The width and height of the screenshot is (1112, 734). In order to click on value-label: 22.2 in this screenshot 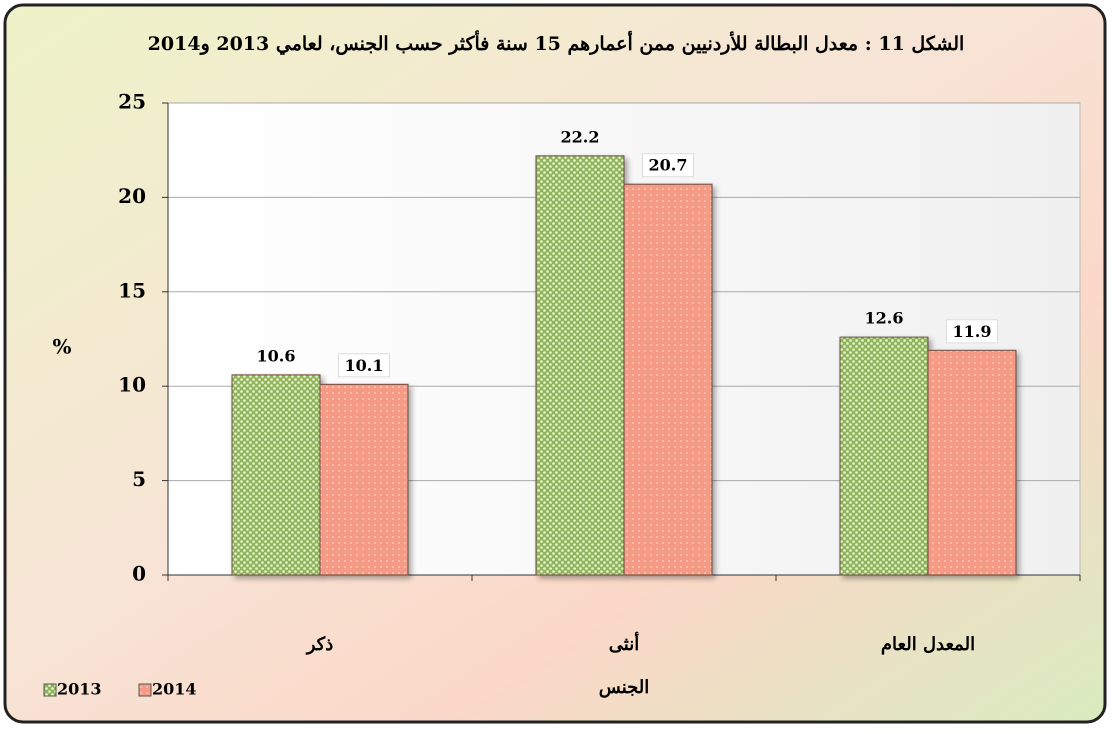, I will do `click(580, 136)`.